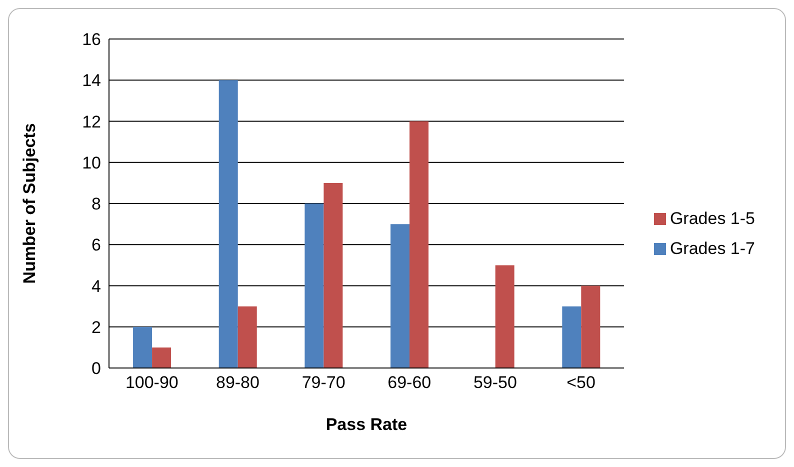 The width and height of the screenshot is (794, 467). What do you see at coordinates (495, 382) in the screenshot?
I see `x-tick-label: 59-50` at bounding box center [495, 382].